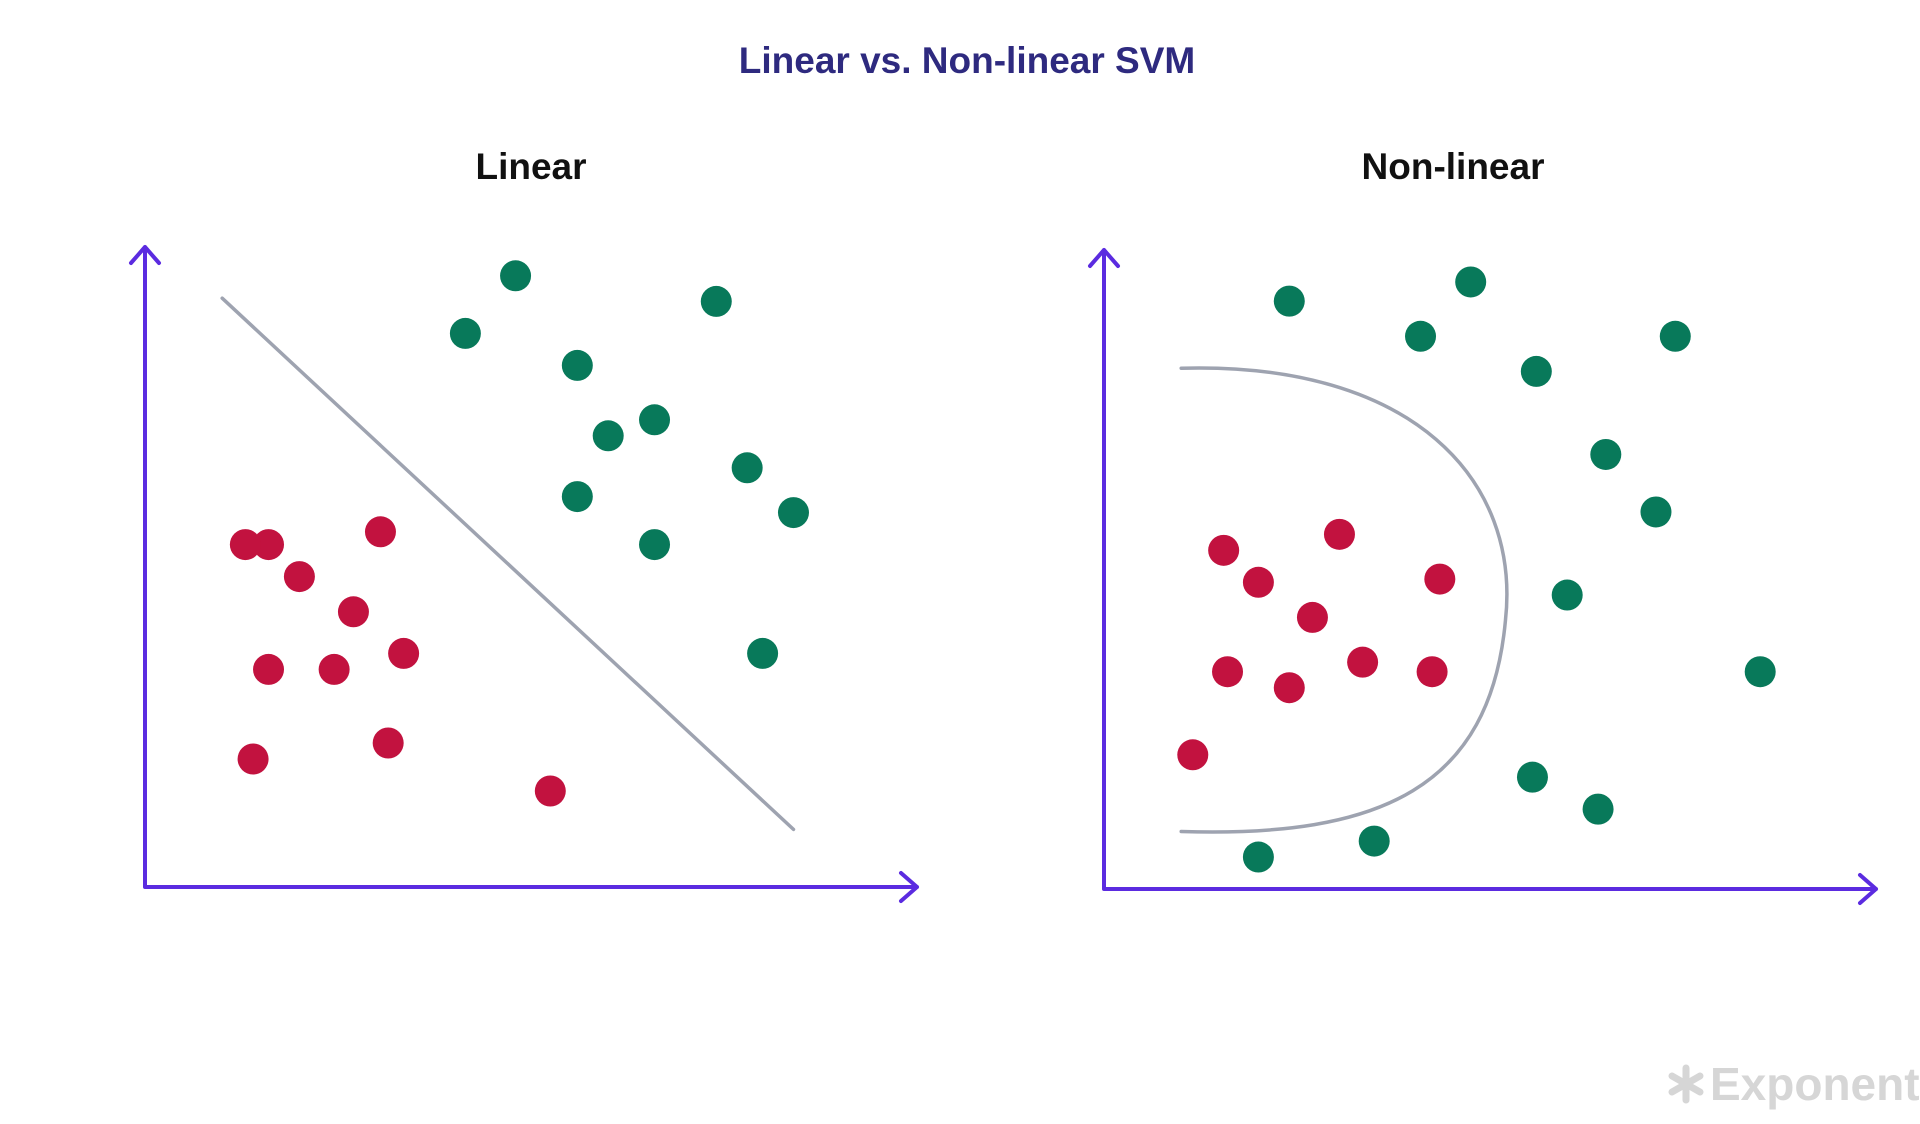  Describe the element at coordinates (967, 60) in the screenshot. I see `figure-title: Linear vs. Non-linear SVM` at that location.